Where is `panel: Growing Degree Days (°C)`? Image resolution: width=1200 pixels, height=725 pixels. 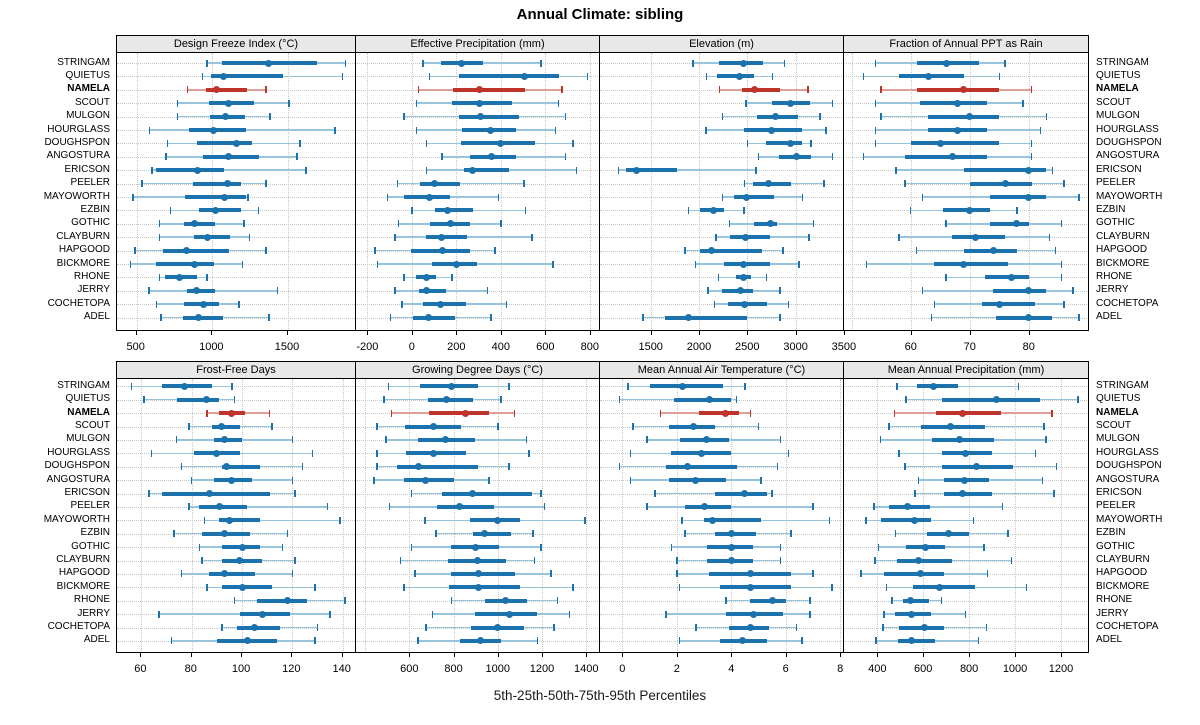 panel: Growing Degree Days (°C) is located at coordinates (478, 507).